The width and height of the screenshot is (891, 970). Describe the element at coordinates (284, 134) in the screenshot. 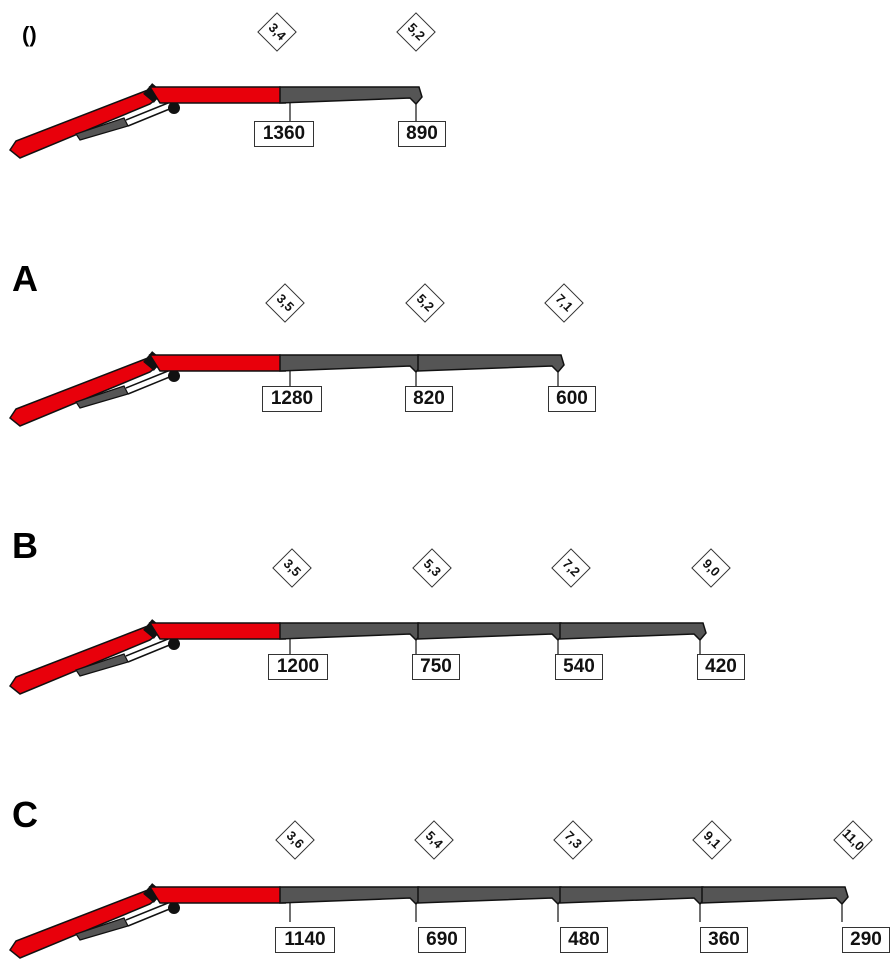

I see `load-capacity-box: 1360` at that location.